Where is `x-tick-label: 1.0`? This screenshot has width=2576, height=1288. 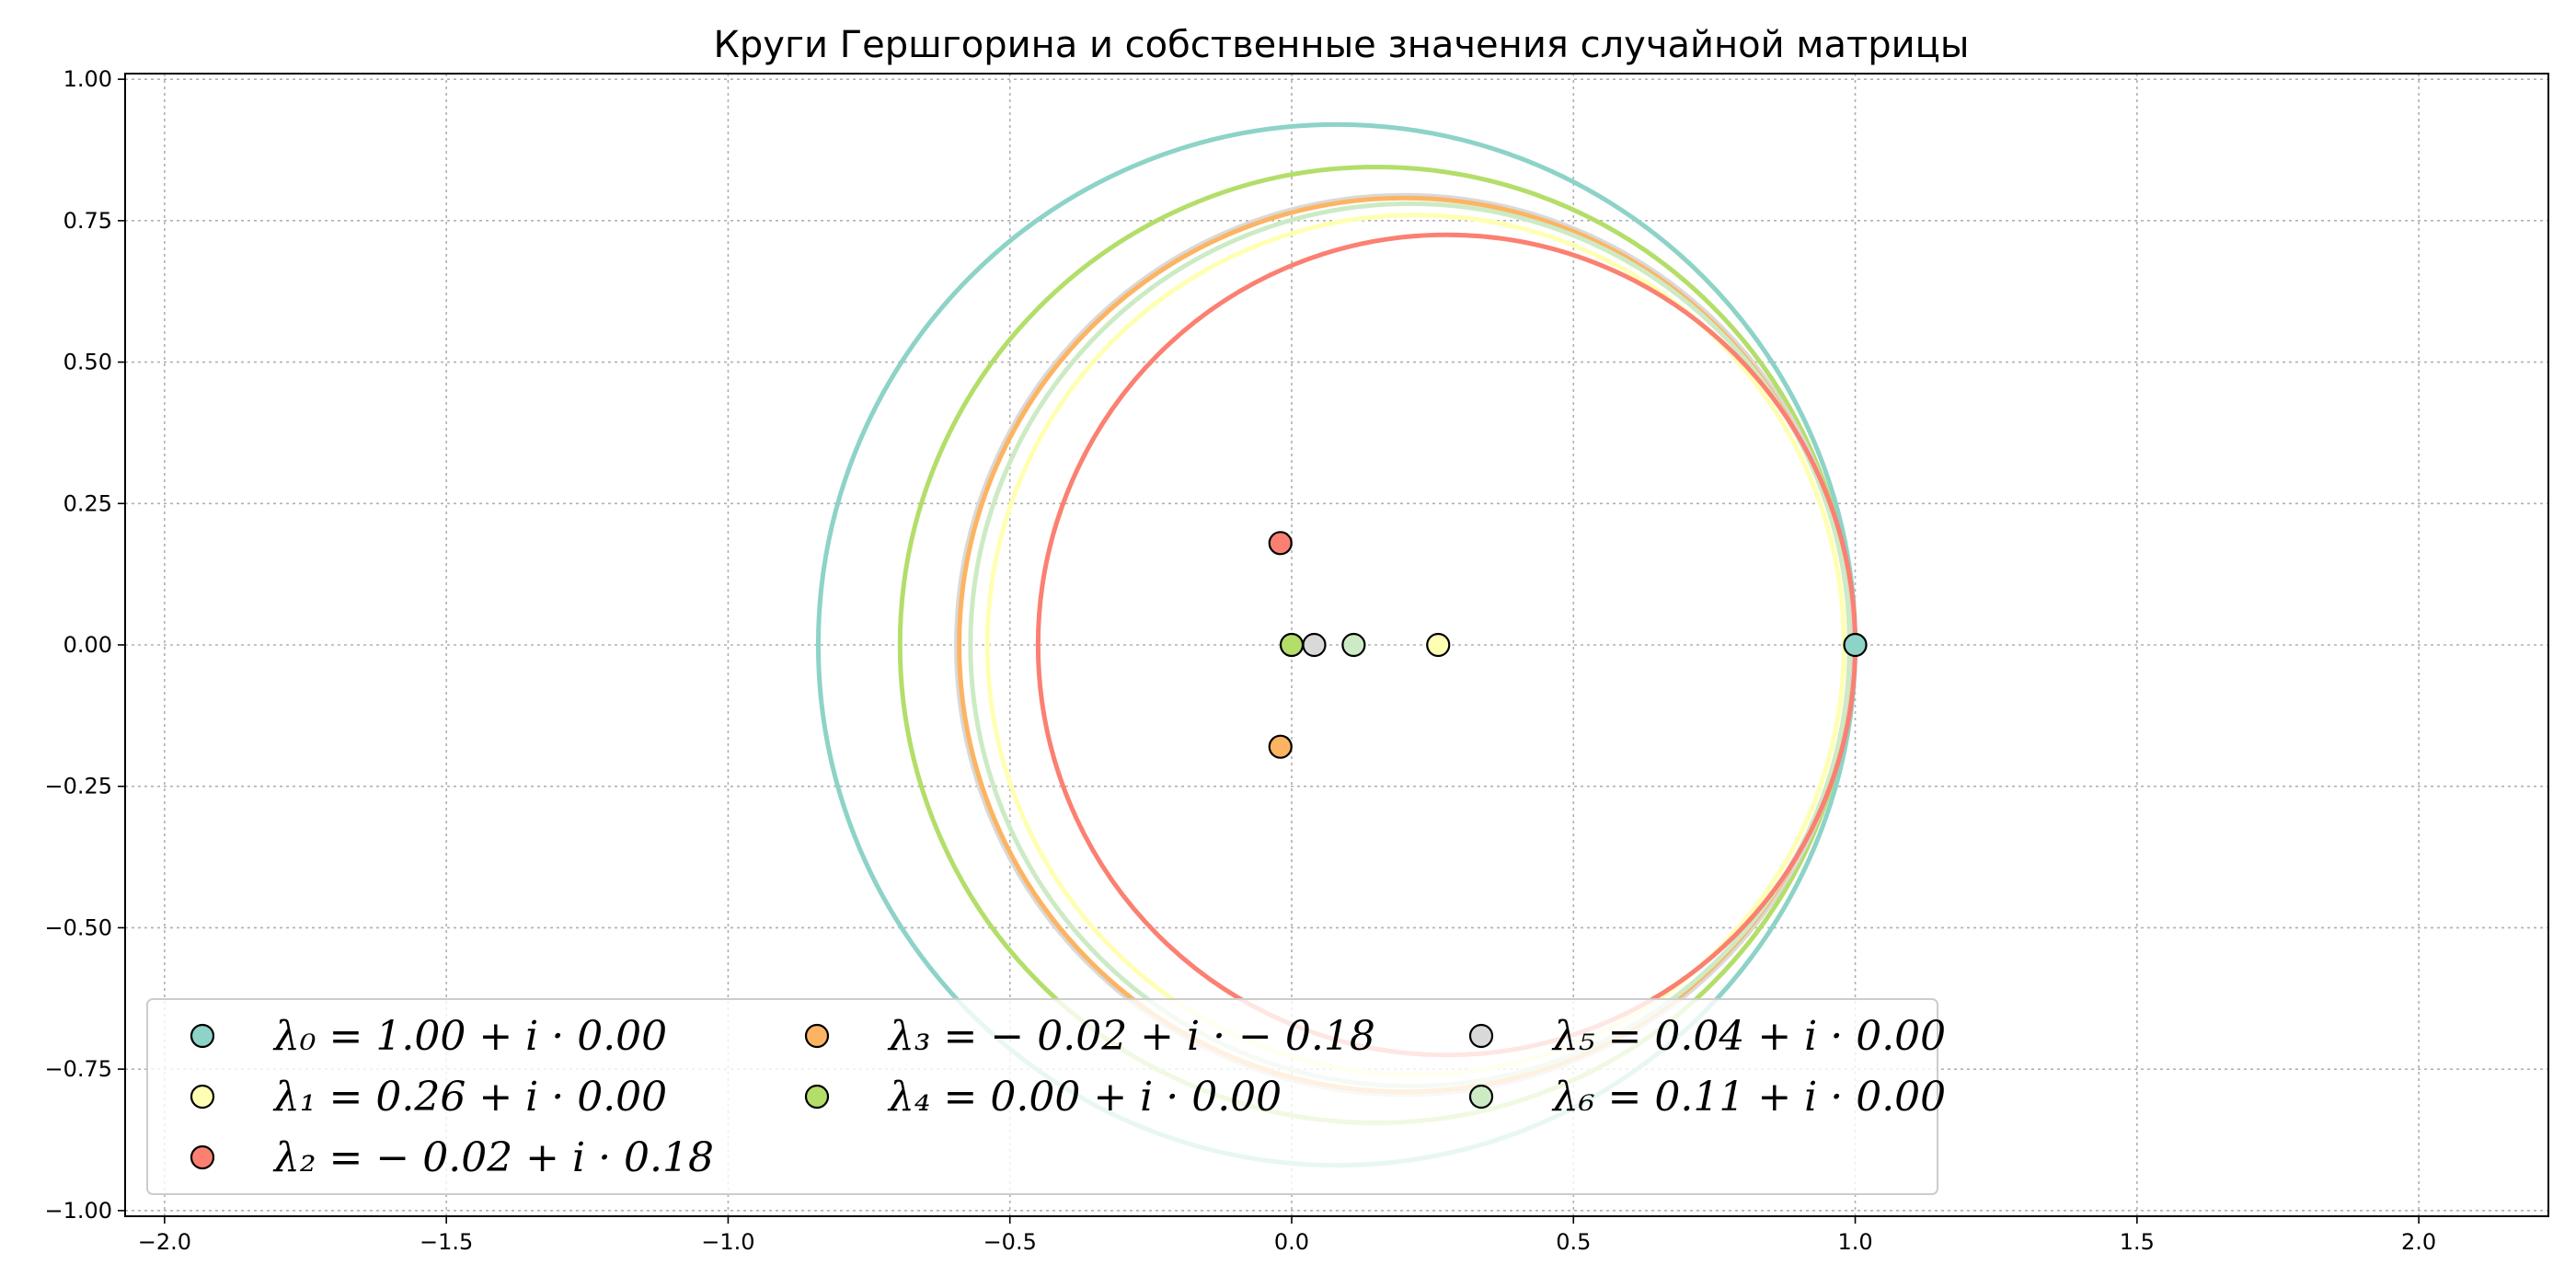 x-tick-label: 1.0 is located at coordinates (1854, 1242).